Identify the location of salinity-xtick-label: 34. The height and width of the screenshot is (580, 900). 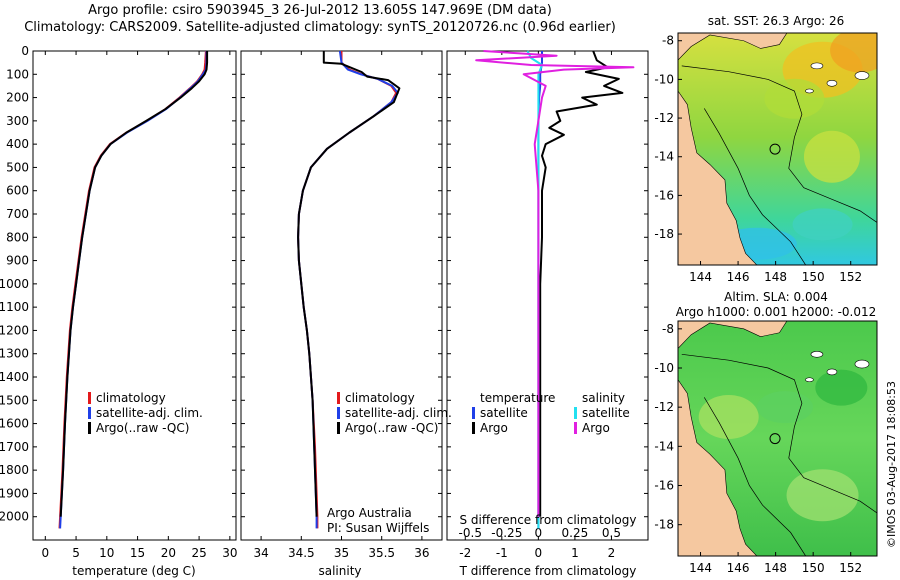
(260, 553).